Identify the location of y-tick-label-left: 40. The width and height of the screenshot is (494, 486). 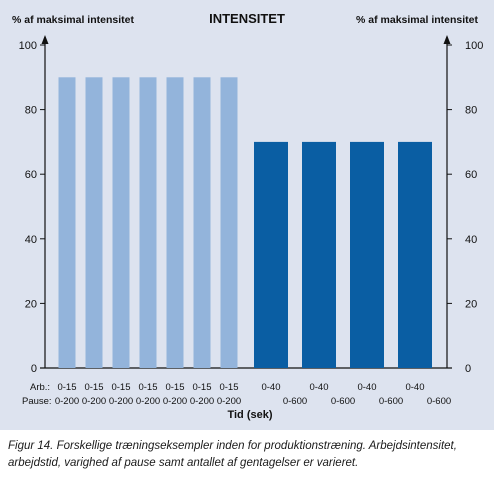
(31, 240).